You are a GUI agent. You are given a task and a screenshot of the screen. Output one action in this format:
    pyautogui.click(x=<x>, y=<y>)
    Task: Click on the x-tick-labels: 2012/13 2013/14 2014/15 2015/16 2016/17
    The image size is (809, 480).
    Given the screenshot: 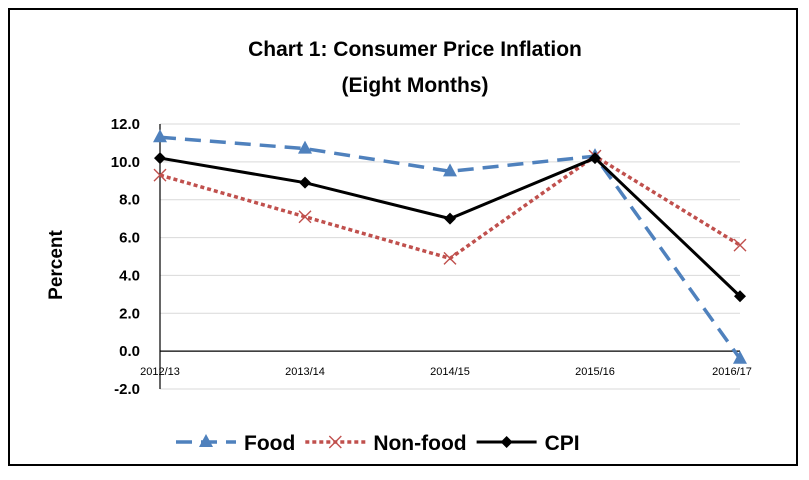 What is the action you would take?
    pyautogui.click(x=446, y=372)
    